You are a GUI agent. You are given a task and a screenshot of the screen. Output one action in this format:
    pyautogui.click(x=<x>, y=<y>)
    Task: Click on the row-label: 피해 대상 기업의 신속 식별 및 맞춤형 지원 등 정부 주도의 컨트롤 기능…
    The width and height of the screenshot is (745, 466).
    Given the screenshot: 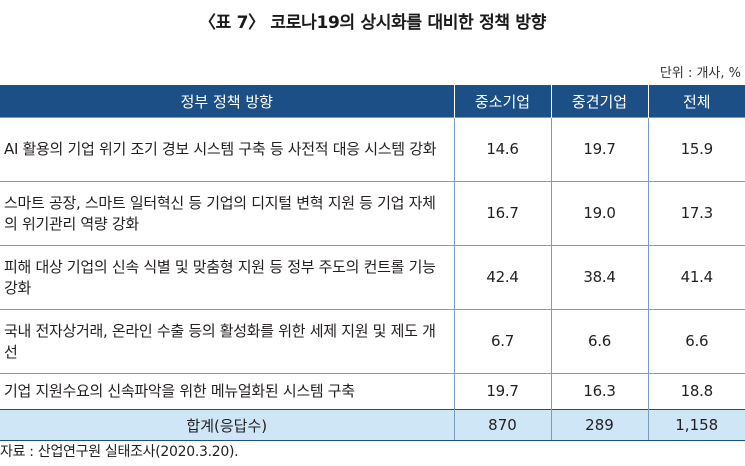 What is the action you would take?
    pyautogui.click(x=227, y=277)
    